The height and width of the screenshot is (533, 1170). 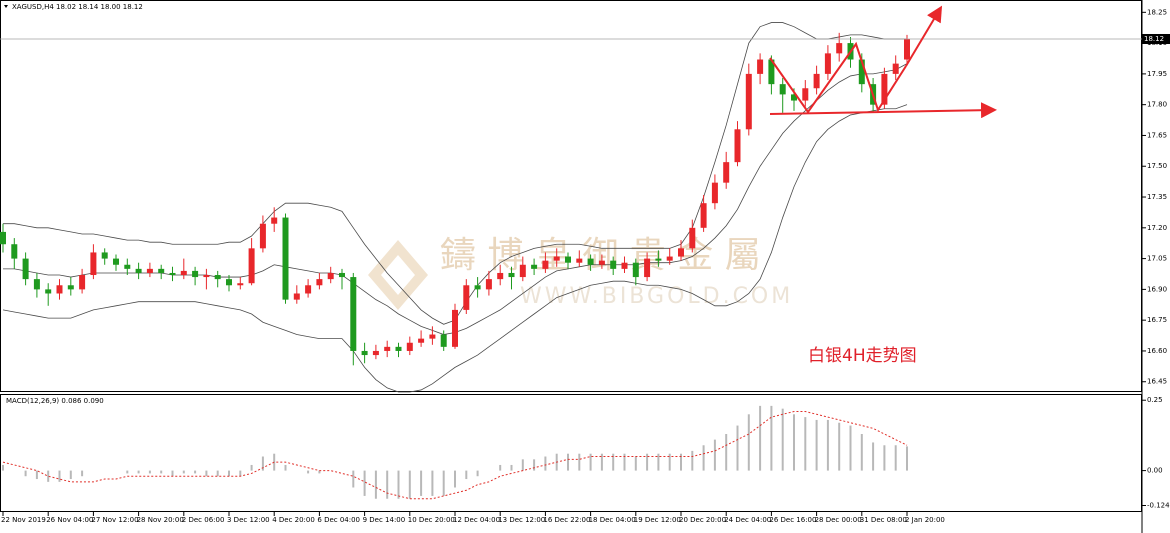 I want to click on x-tick-label: 19 Dec 12:00, so click(x=657, y=520).